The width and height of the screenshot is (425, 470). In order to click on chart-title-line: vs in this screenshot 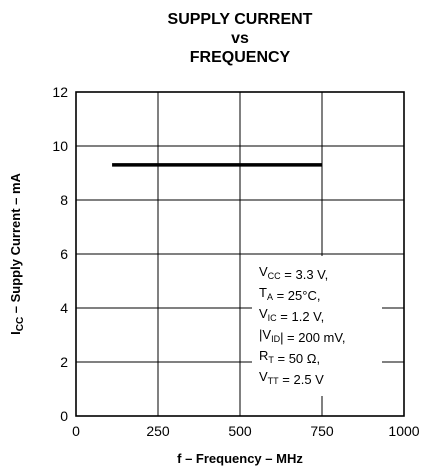, I will do `click(240, 38)`.